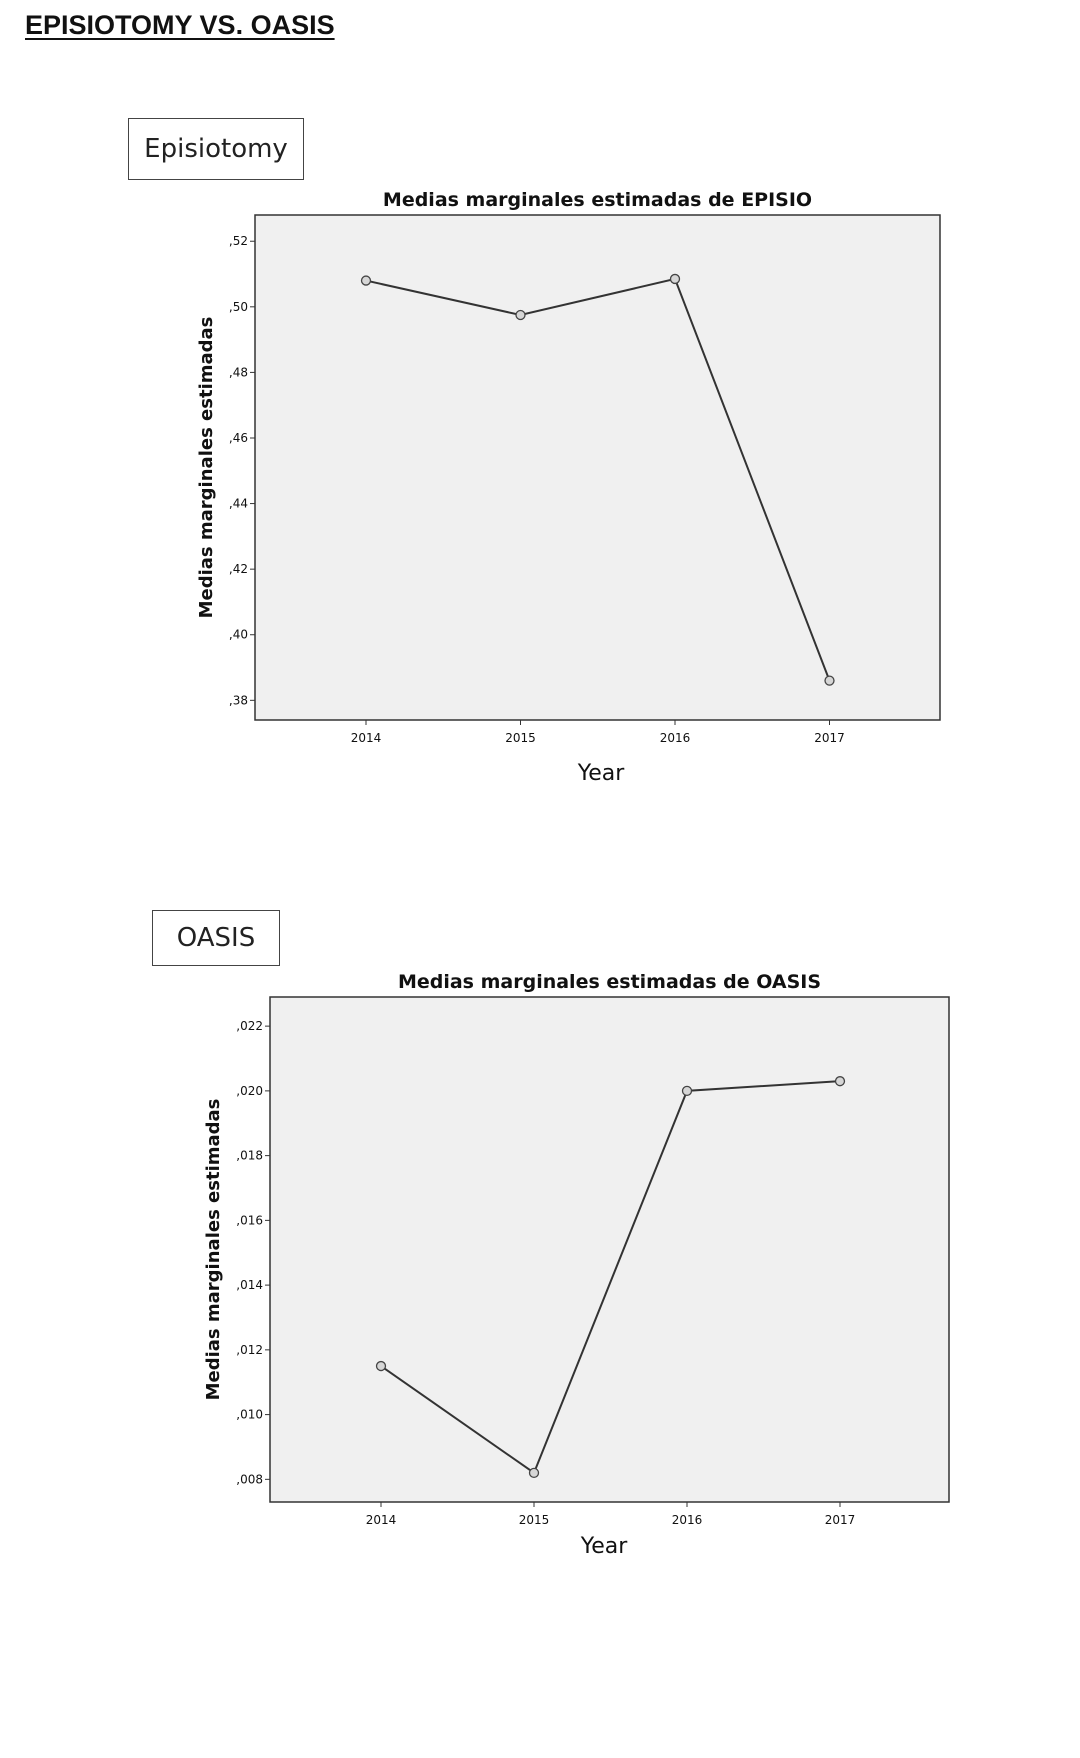  I want to click on page-title: EPISIOTOMY VS. OASIS, so click(180, 25).